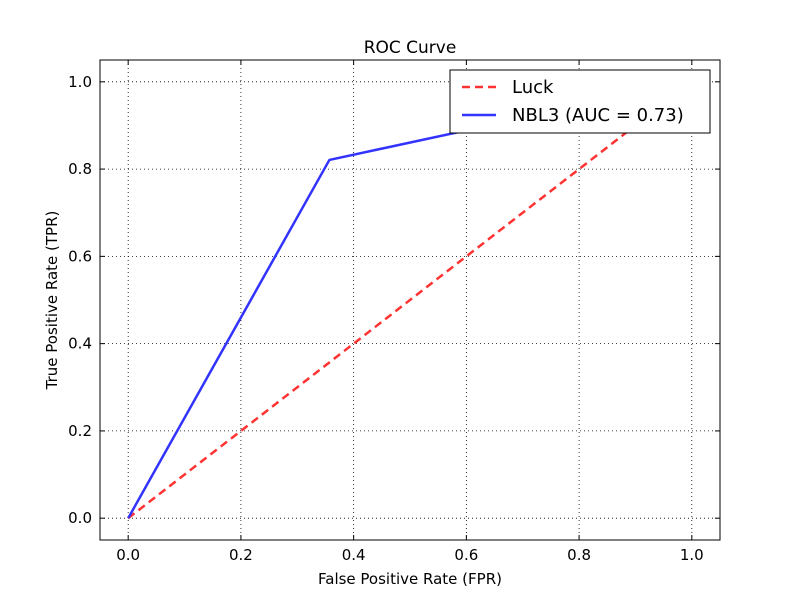  I want to click on legend: Luck NBL3 (AUC = 0.73), so click(580, 101).